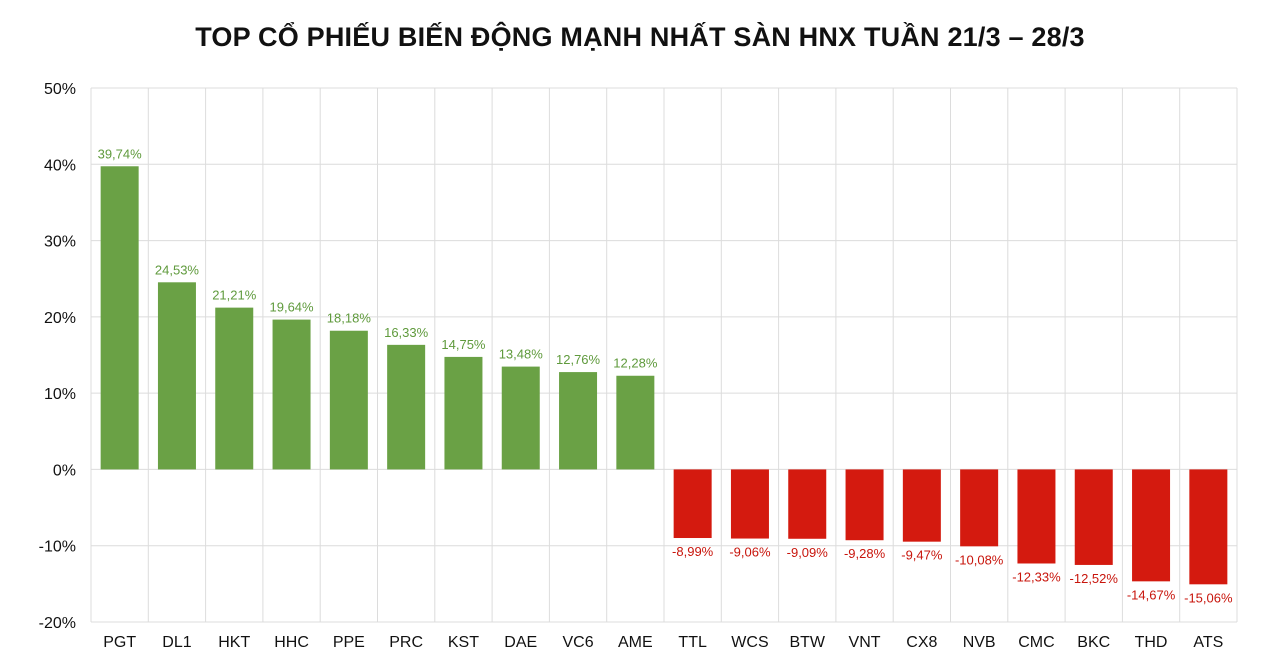  I want to click on data-label: -9,47%, so click(922, 555).